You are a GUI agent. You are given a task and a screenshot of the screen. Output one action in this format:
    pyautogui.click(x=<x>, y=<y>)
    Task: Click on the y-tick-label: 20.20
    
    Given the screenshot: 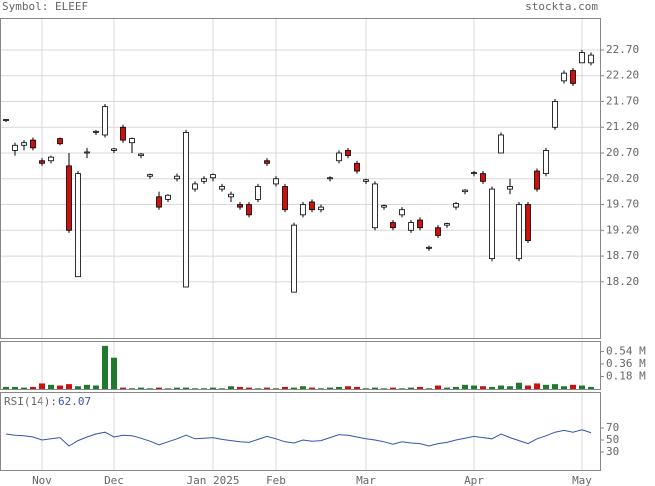 What is the action you would take?
    pyautogui.click(x=622, y=178)
    